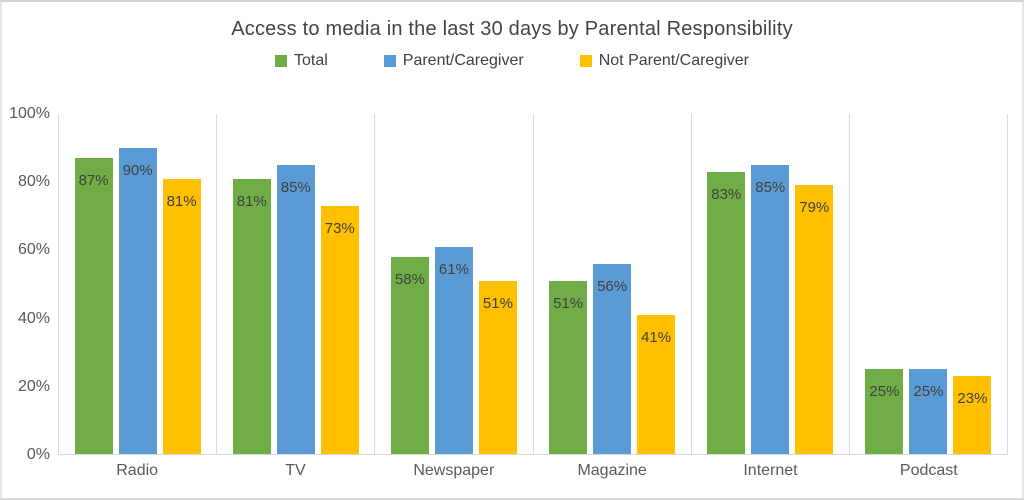 The height and width of the screenshot is (500, 1024). What do you see at coordinates (726, 312) in the screenshot?
I see `bar-internet-total: 83%` at bounding box center [726, 312].